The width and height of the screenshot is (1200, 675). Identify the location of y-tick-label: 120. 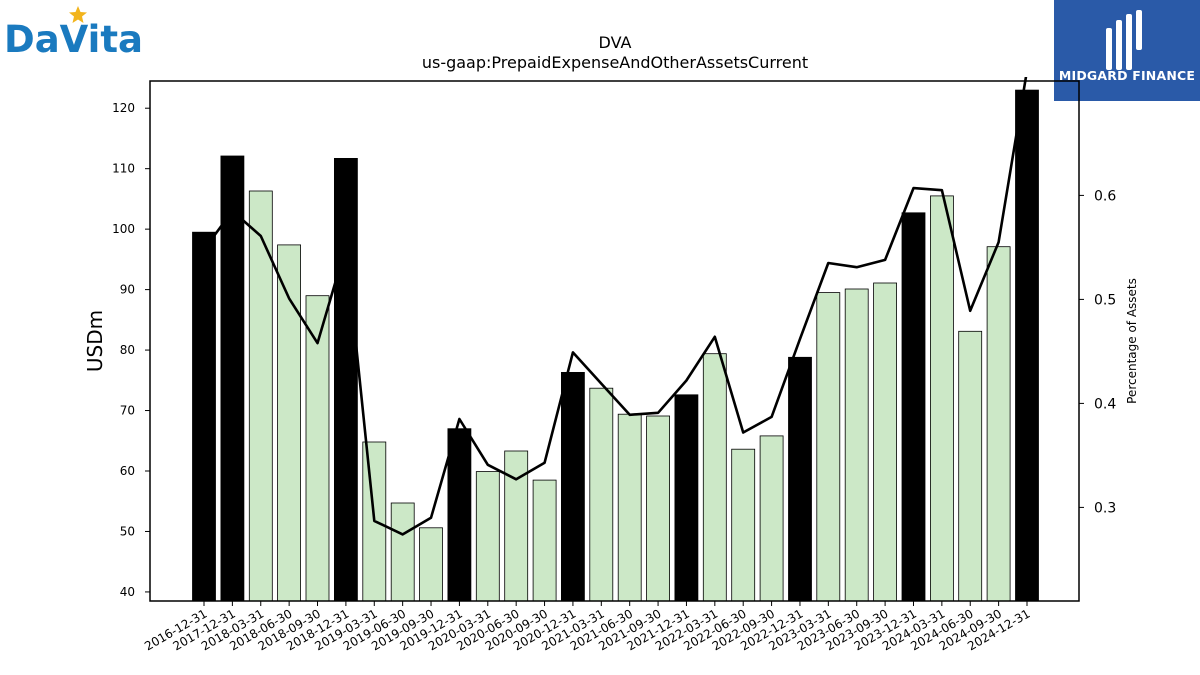
(123, 108).